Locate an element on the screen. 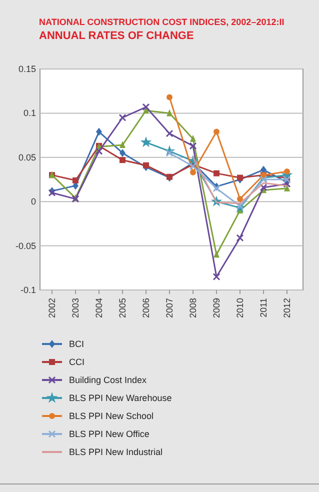 The image size is (319, 492). y-tick-label: 0.05 is located at coordinates (27, 157).